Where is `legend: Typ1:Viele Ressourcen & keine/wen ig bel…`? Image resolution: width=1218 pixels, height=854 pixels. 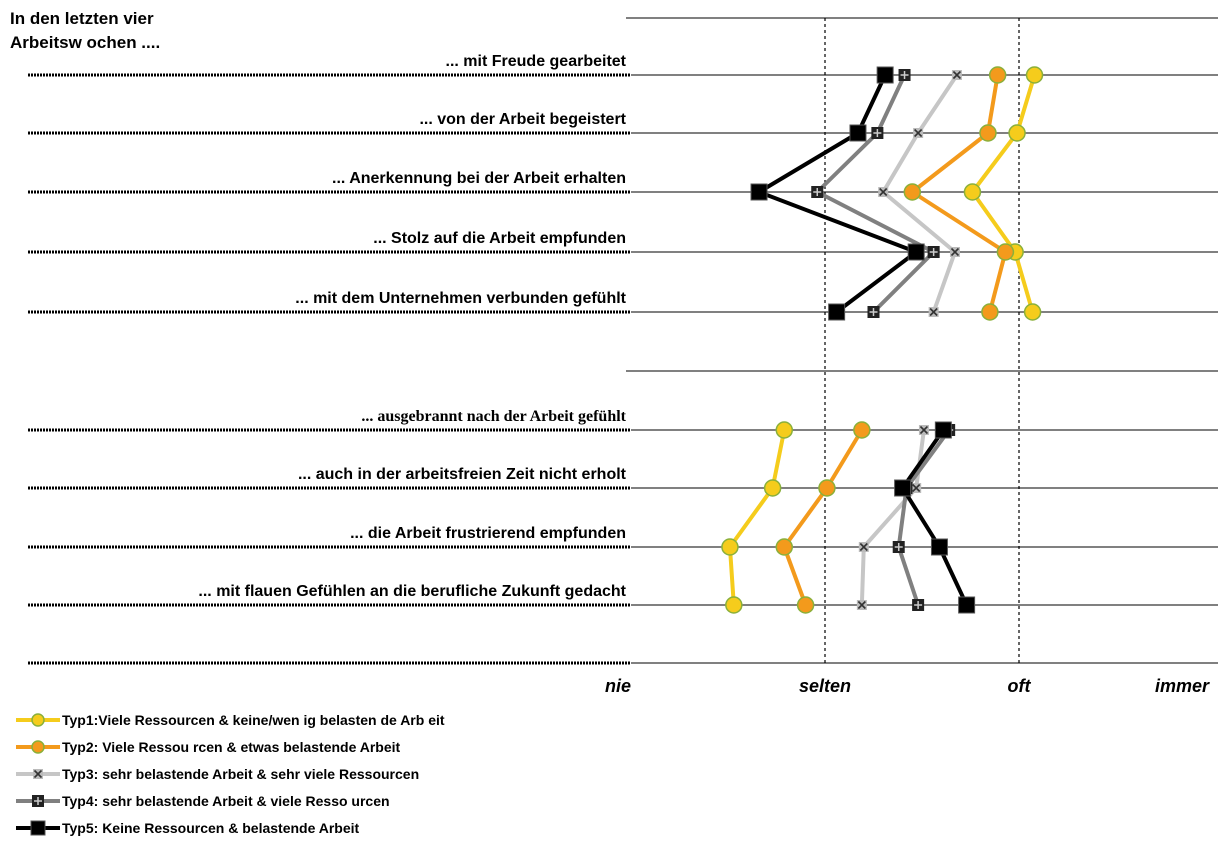 legend: Typ1:Viele Ressourcen & keine/wen ig bel… is located at coordinates (230, 774).